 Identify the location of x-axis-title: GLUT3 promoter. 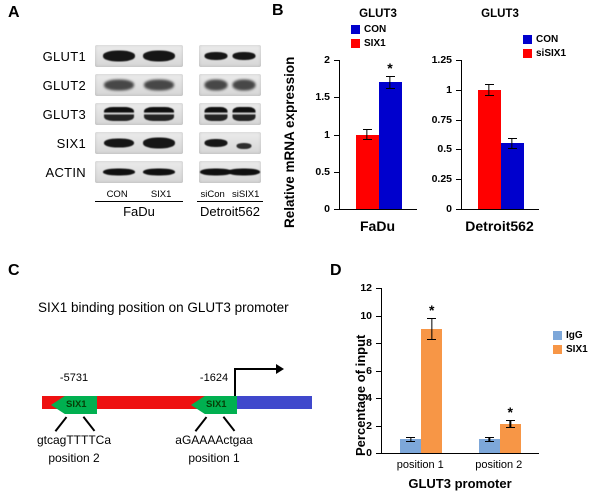
(460, 483).